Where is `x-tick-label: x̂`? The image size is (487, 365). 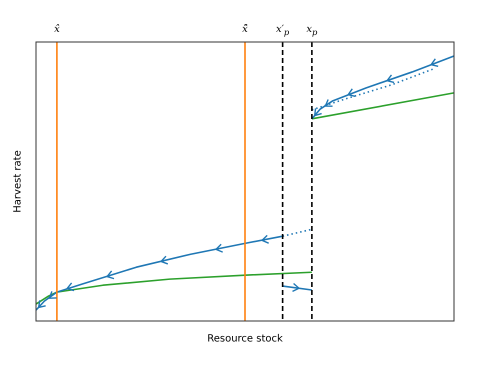
x-tick-label: x̂ is located at coordinates (57, 29).